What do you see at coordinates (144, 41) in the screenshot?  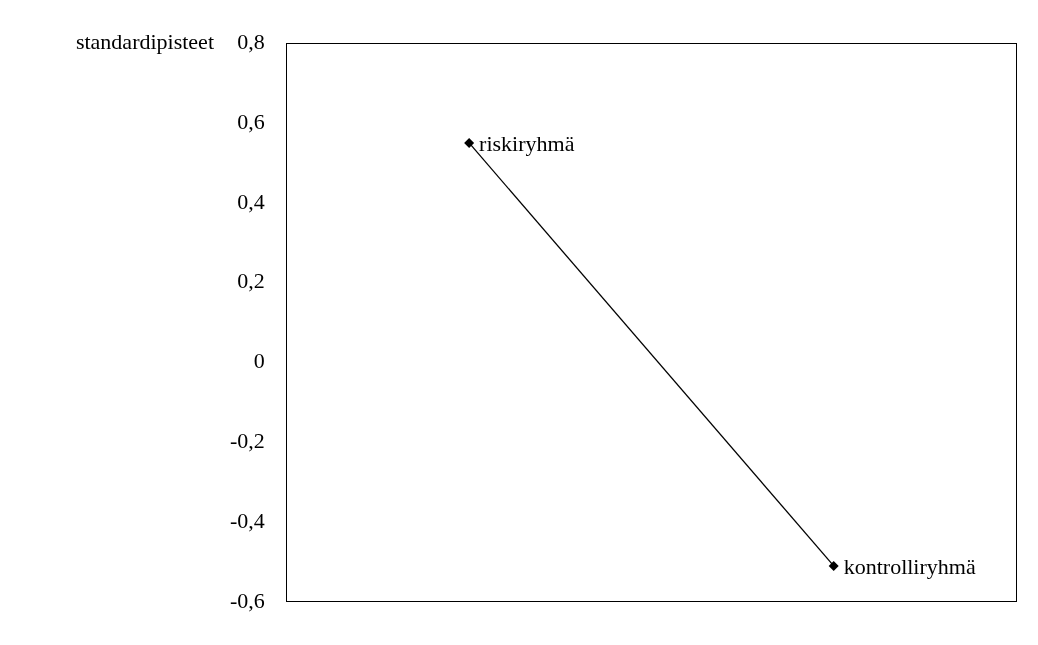 I see `y-axis-title: standardipisteet` at bounding box center [144, 41].